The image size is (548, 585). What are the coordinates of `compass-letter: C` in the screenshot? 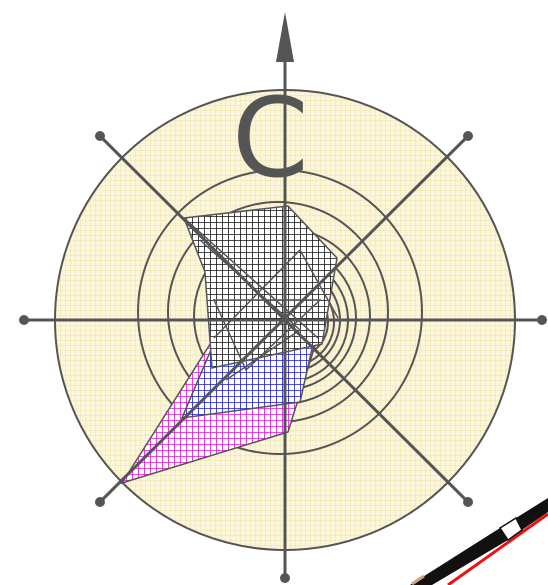 It's located at (270, 138).